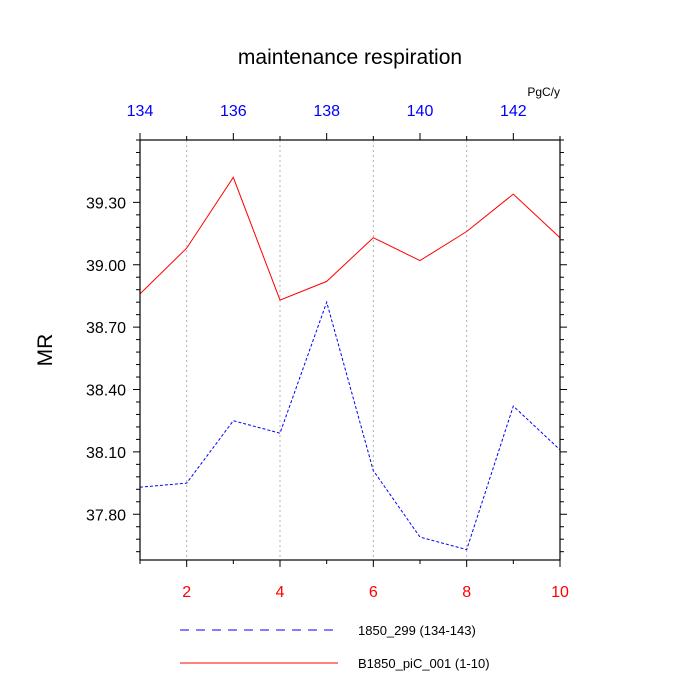 Image resolution: width=700 pixels, height=700 pixels. Describe the element at coordinates (106, 203) in the screenshot. I see `y-tick-label: 39.30` at that location.